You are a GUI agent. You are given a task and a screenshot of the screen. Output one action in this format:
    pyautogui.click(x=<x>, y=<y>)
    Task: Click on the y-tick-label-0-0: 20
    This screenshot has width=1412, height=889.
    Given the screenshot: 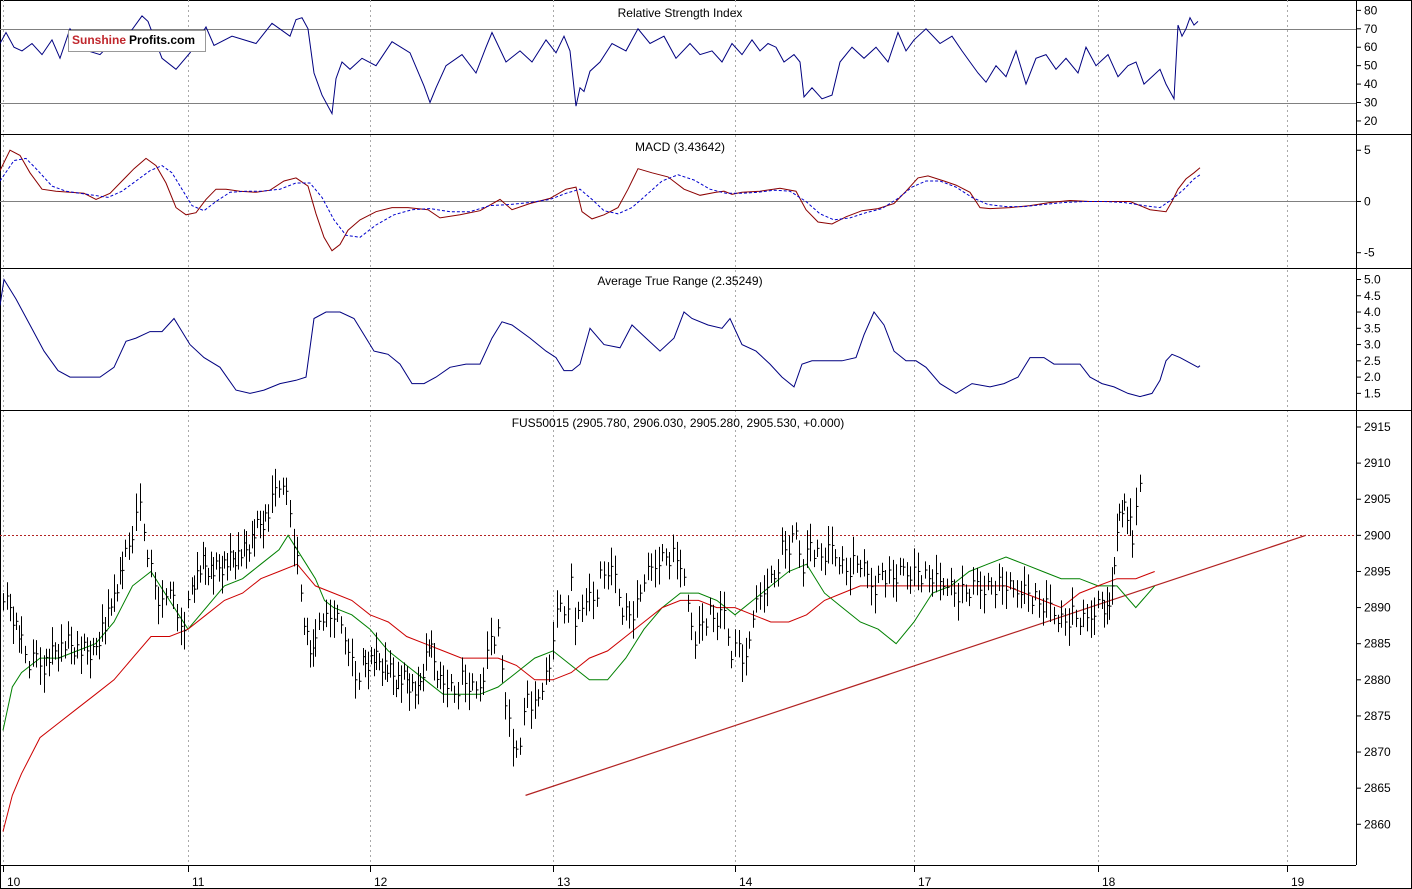 What is the action you would take?
    pyautogui.click(x=1371, y=121)
    